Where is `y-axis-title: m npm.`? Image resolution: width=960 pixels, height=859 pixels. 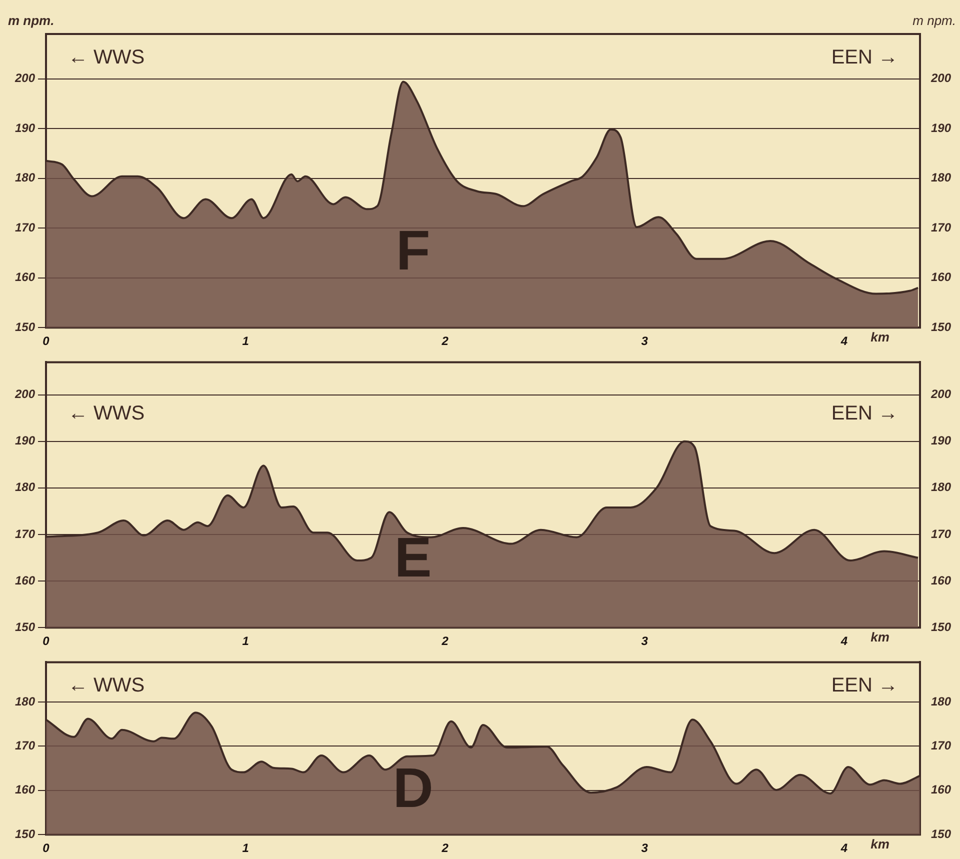 y-axis-title: m npm. is located at coordinates (31, 20).